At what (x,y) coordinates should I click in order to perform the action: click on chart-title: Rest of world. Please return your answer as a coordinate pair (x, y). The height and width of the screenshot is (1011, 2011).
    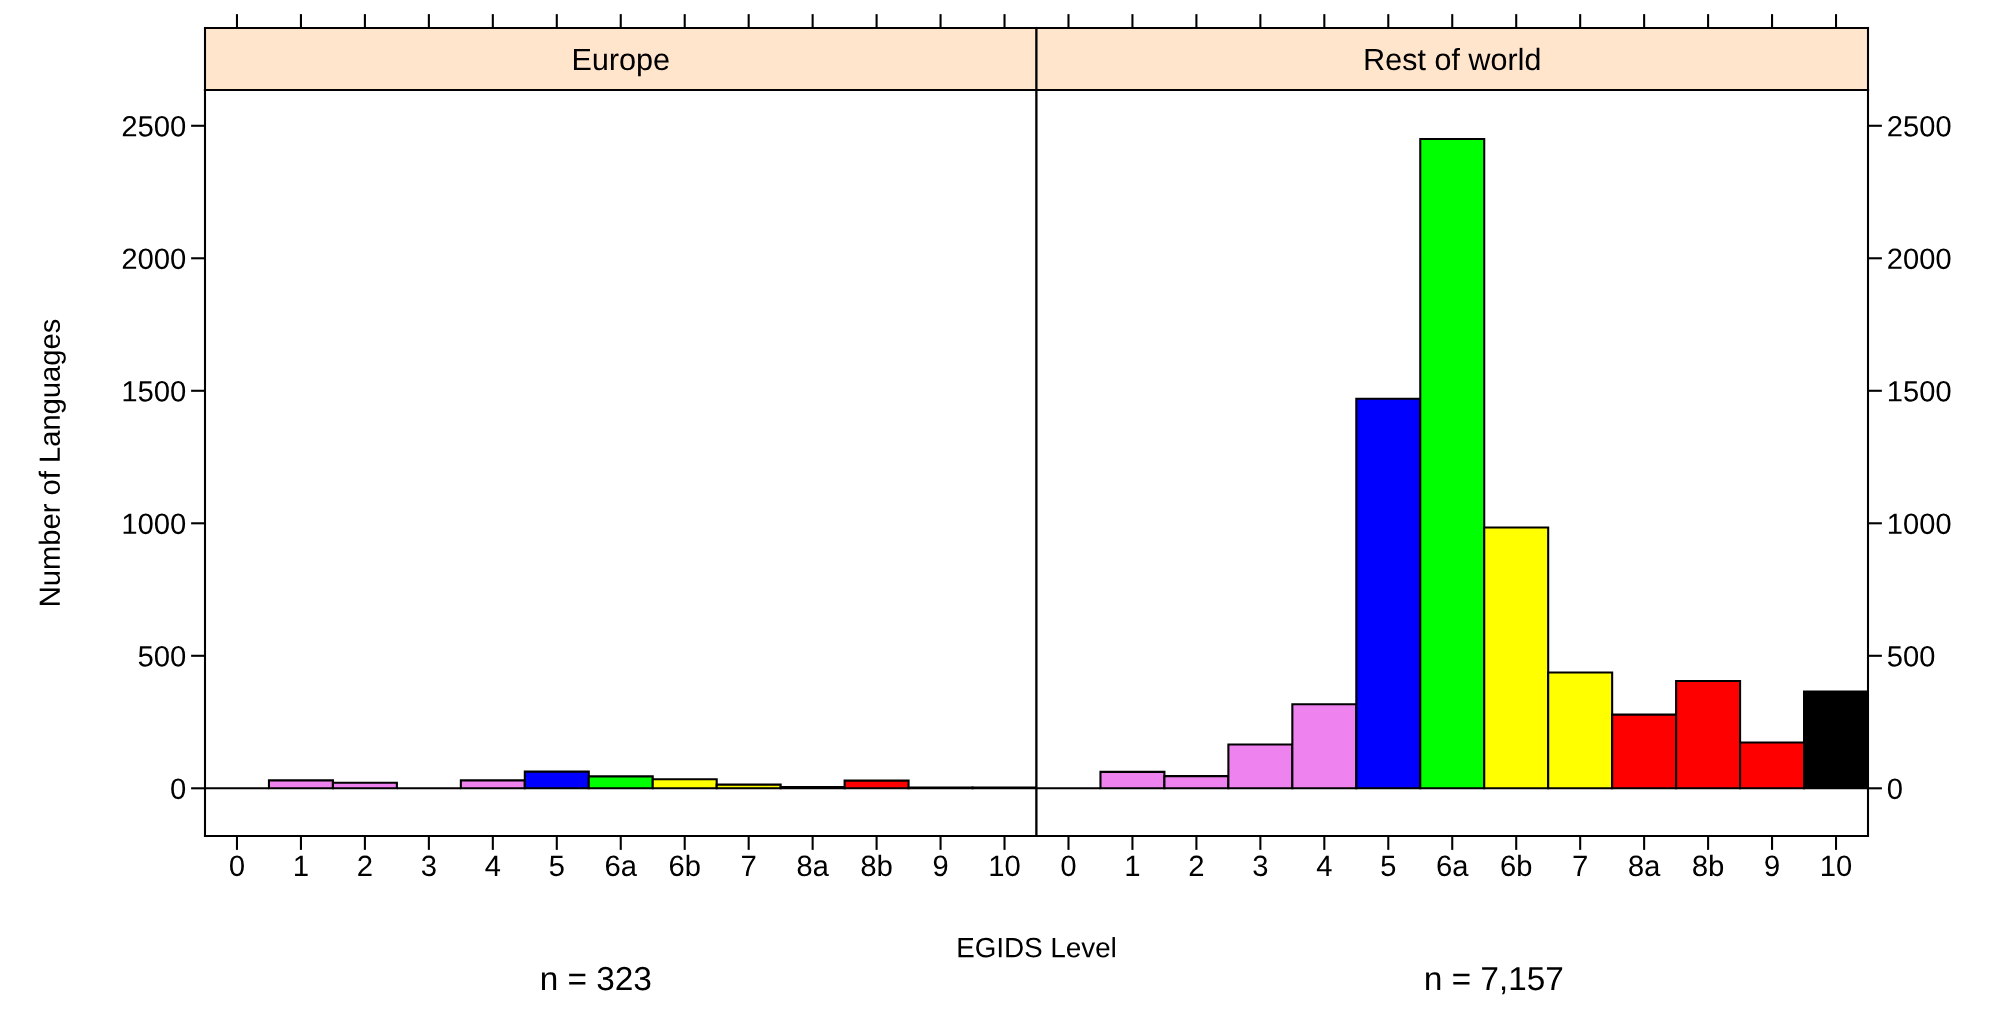
    Looking at the image, I should click on (1452, 59).